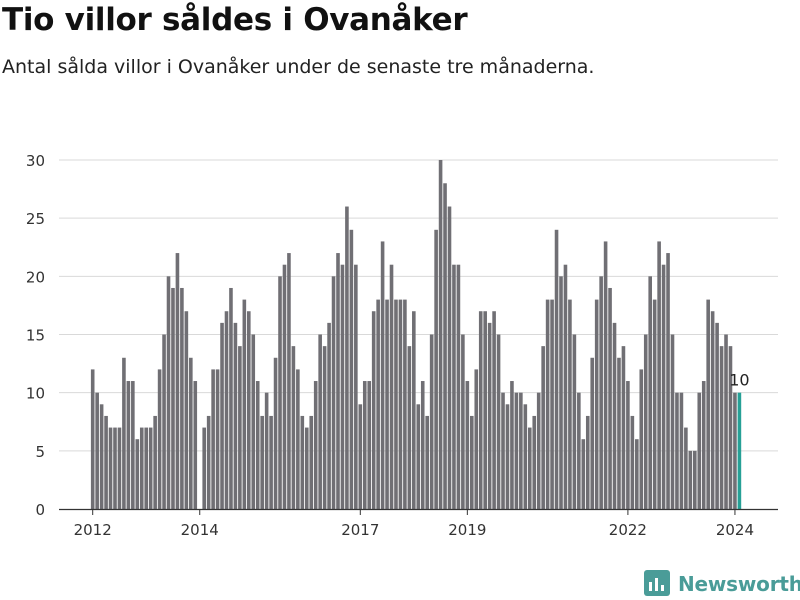 The width and height of the screenshot is (800, 600). What do you see at coordinates (739, 380) in the screenshot?
I see `highlight-value-label: 10` at bounding box center [739, 380].